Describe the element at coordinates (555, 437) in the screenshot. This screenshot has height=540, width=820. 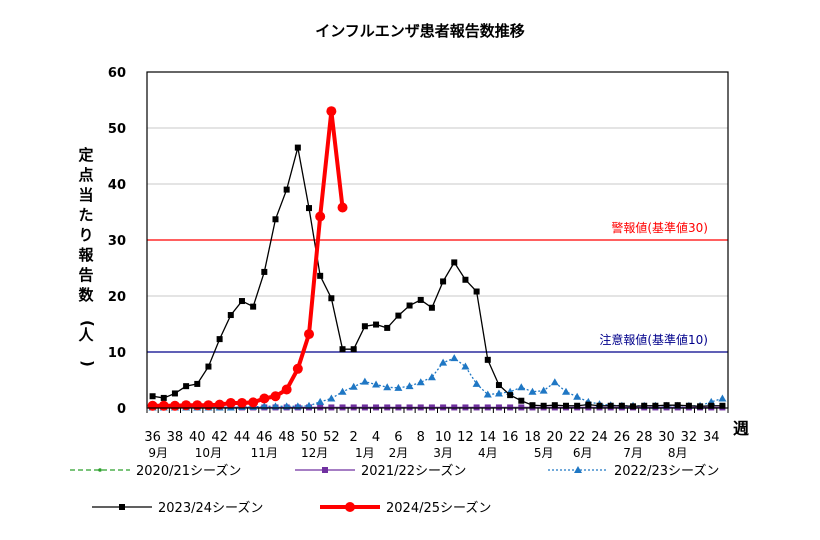
I see `x-tick-label: 20` at that location.